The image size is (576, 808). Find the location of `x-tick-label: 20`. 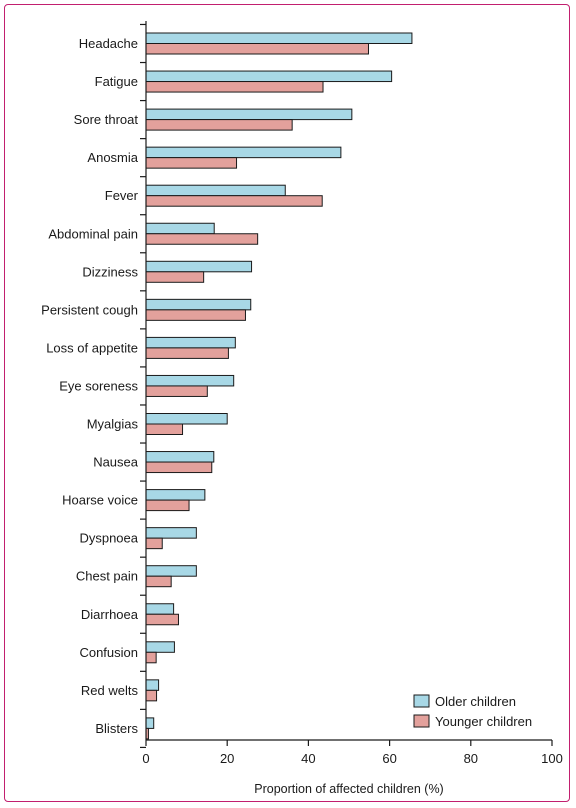

x-tick-label: 20 is located at coordinates (227, 758).